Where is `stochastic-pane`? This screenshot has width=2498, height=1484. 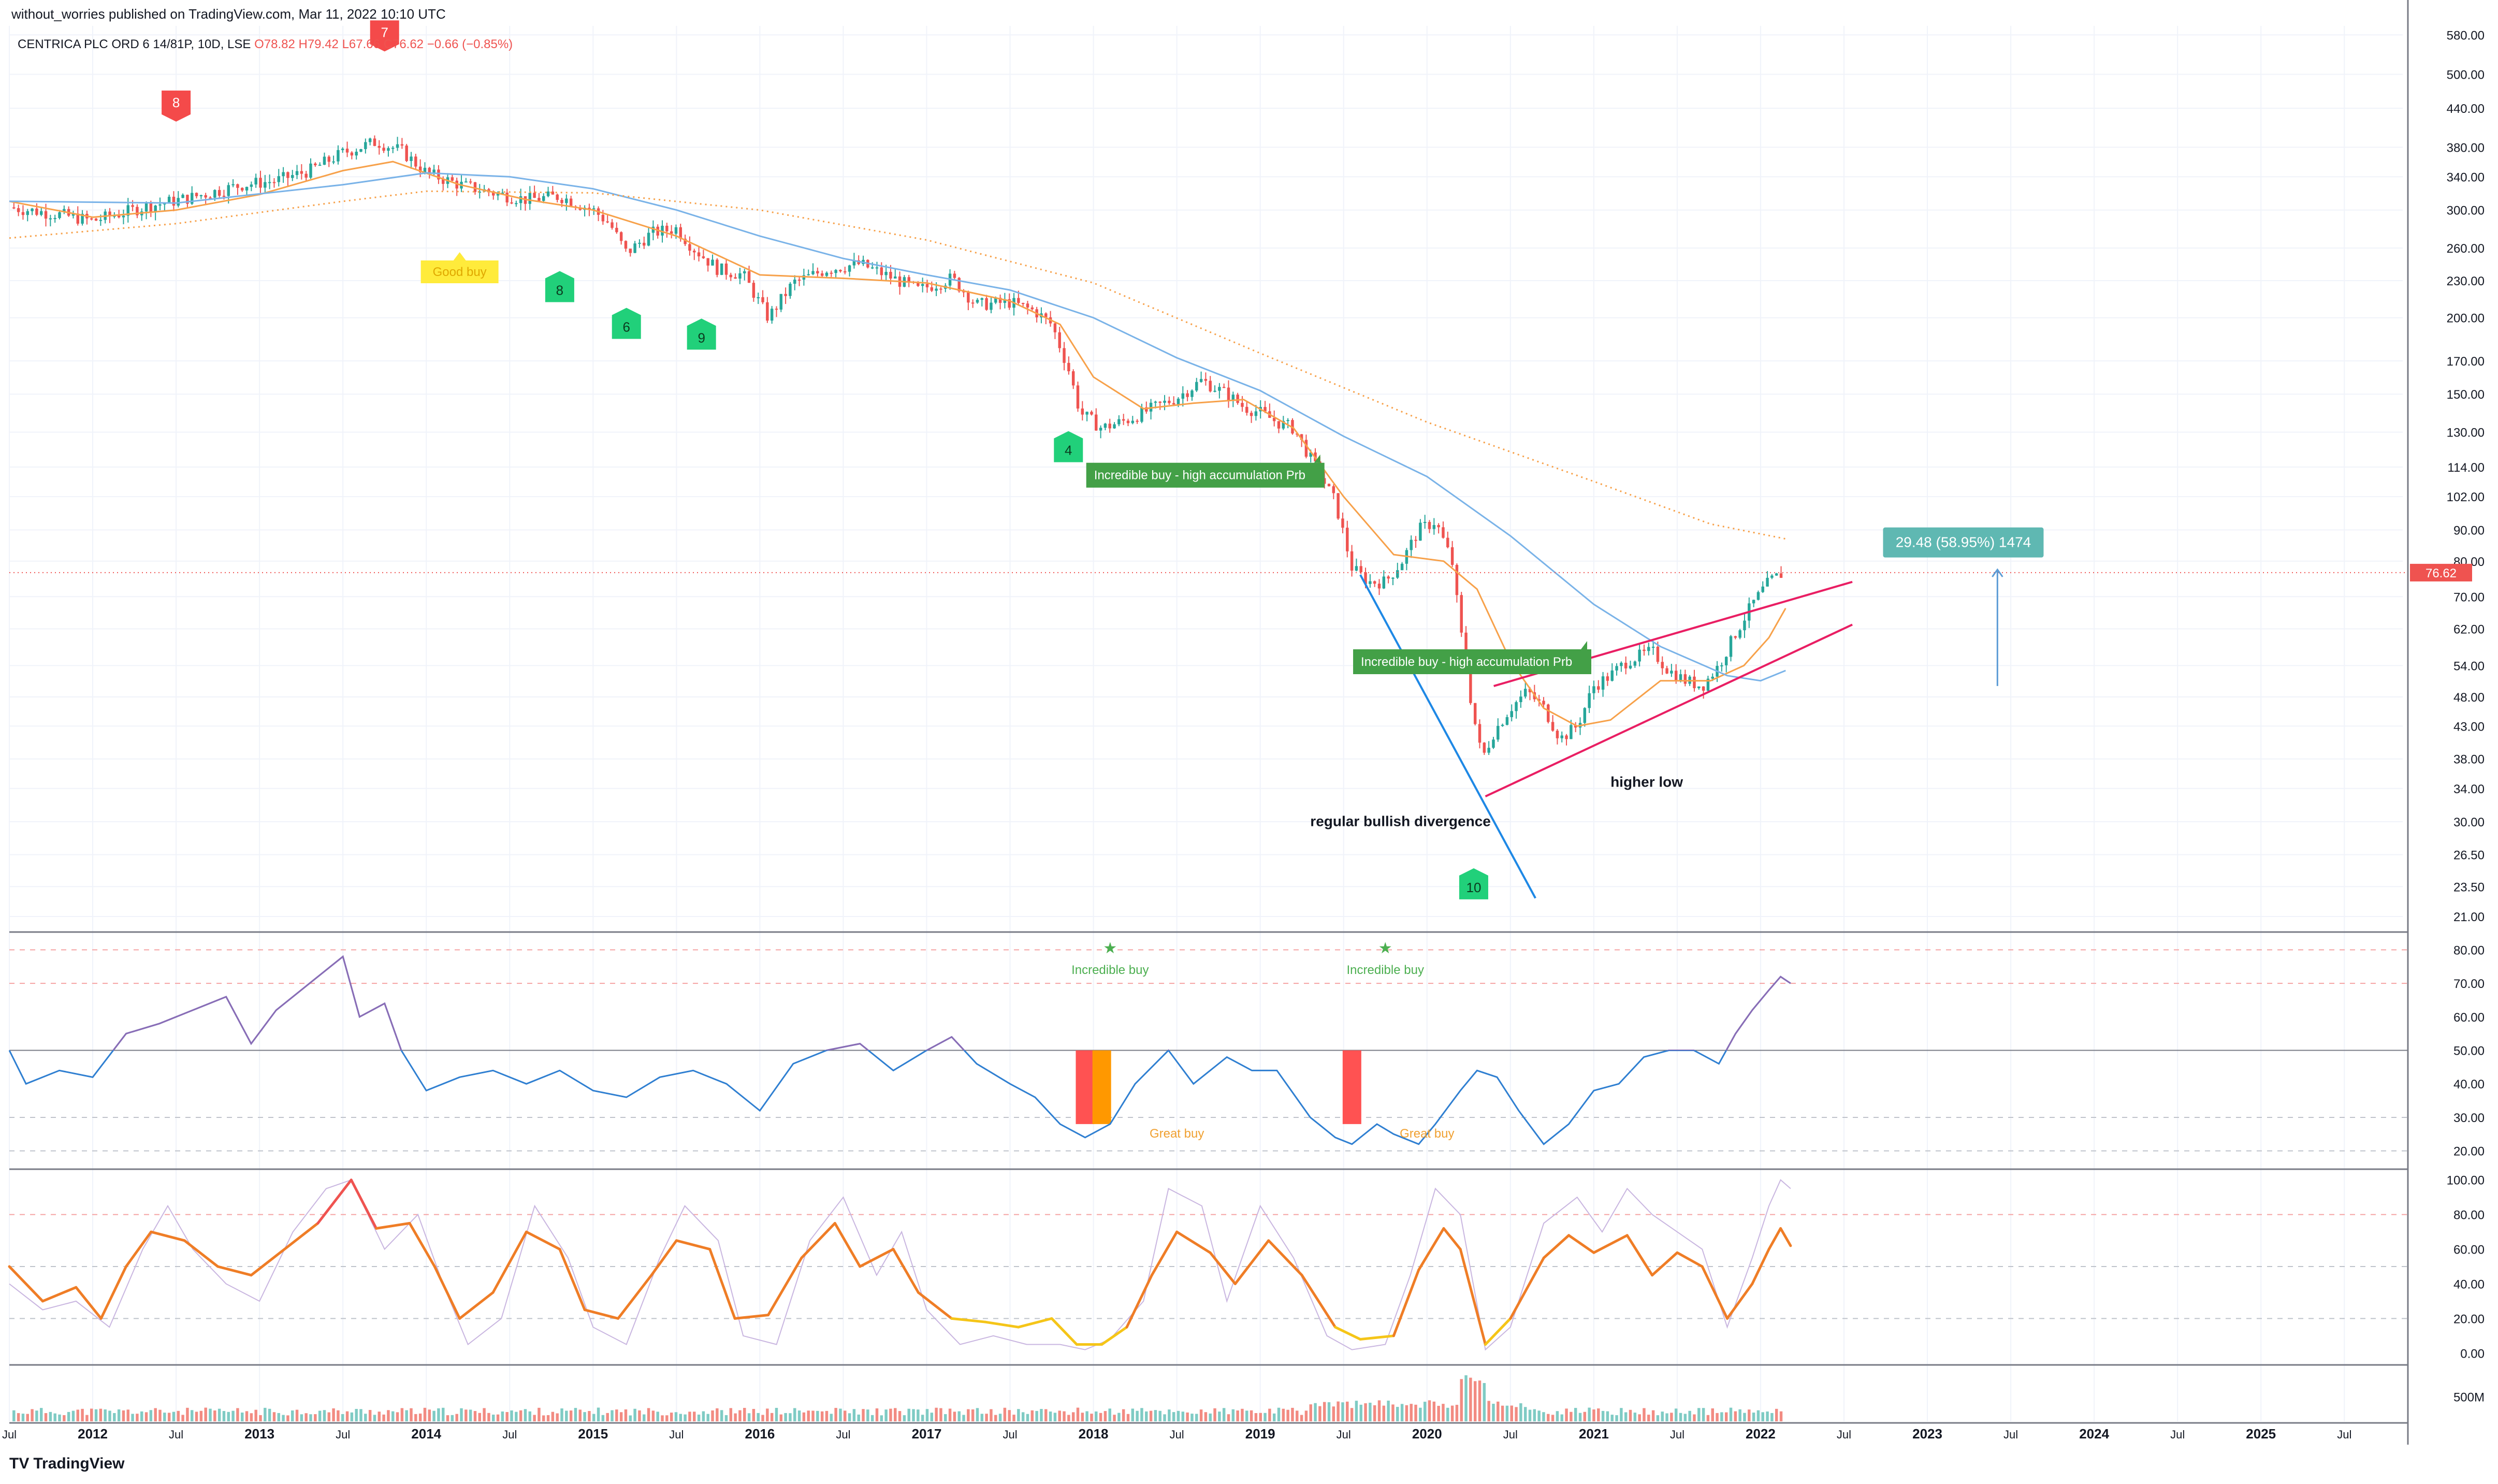 stochastic-pane is located at coordinates (1208, 1265).